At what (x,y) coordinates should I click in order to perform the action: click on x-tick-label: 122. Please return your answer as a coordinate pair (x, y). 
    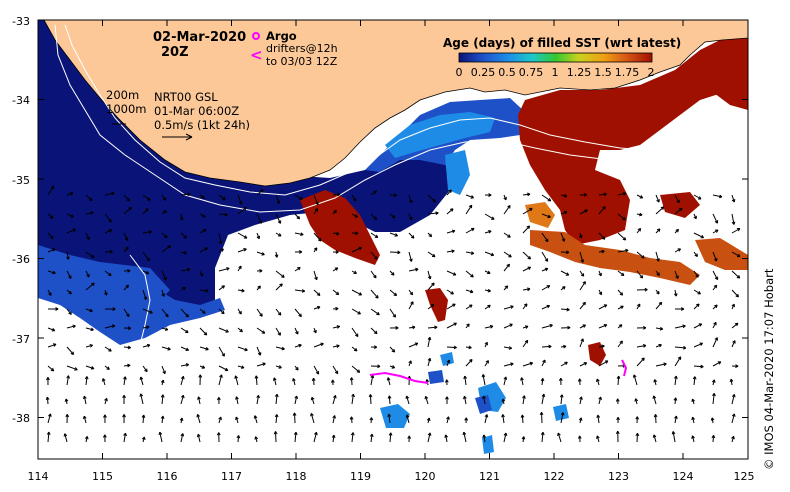
    Looking at the image, I should click on (554, 476).